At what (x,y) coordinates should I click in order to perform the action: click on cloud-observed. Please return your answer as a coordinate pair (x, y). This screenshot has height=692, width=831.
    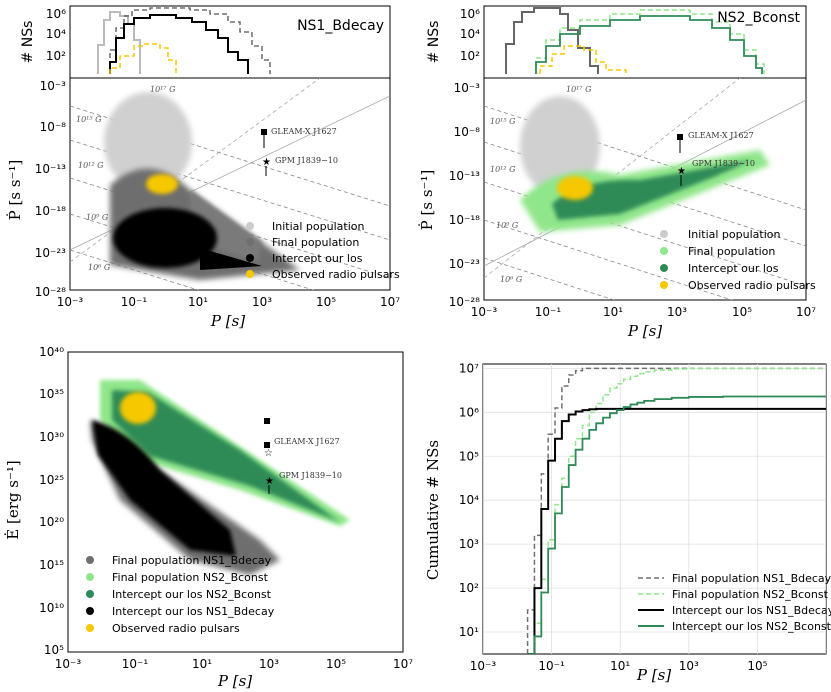
    Looking at the image, I should click on (162, 184).